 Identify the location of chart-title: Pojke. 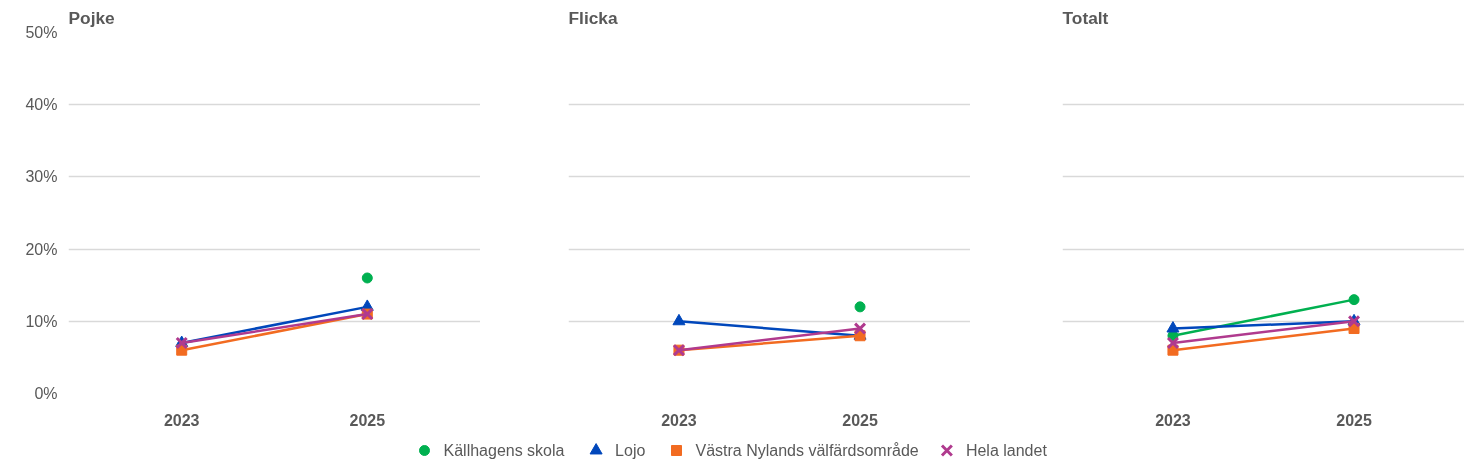
(92, 17).